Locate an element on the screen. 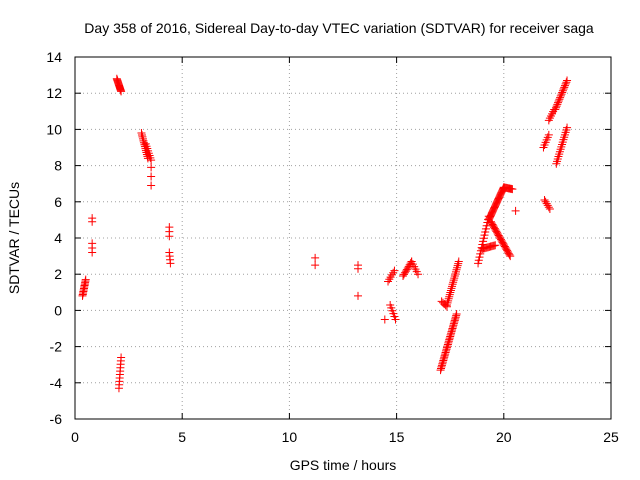 The height and width of the screenshot is (480, 640). y-tick-label: 0 is located at coordinates (58, 310).